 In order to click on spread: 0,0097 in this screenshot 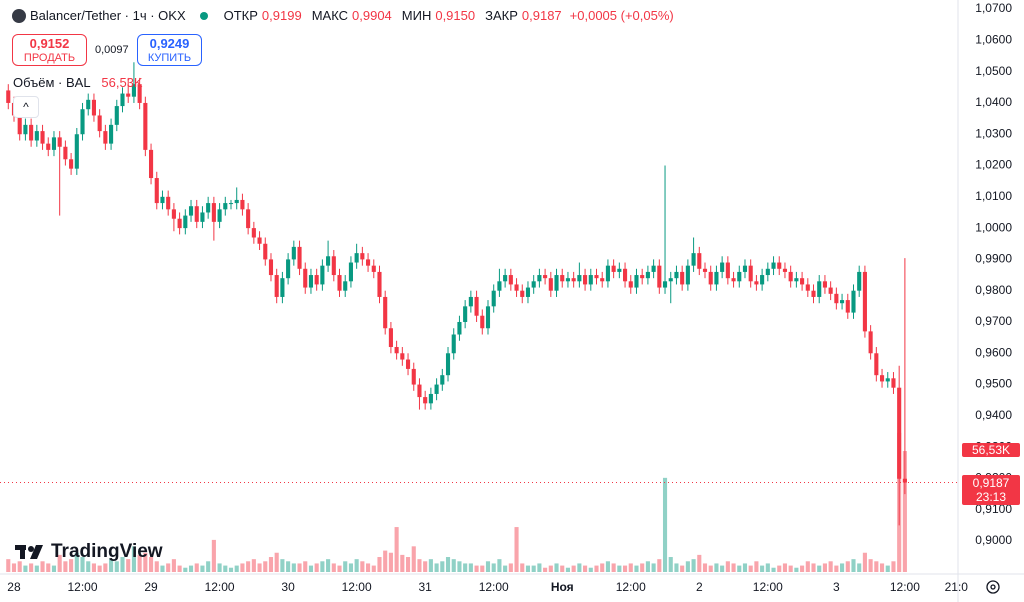, I will do `click(112, 50)`.